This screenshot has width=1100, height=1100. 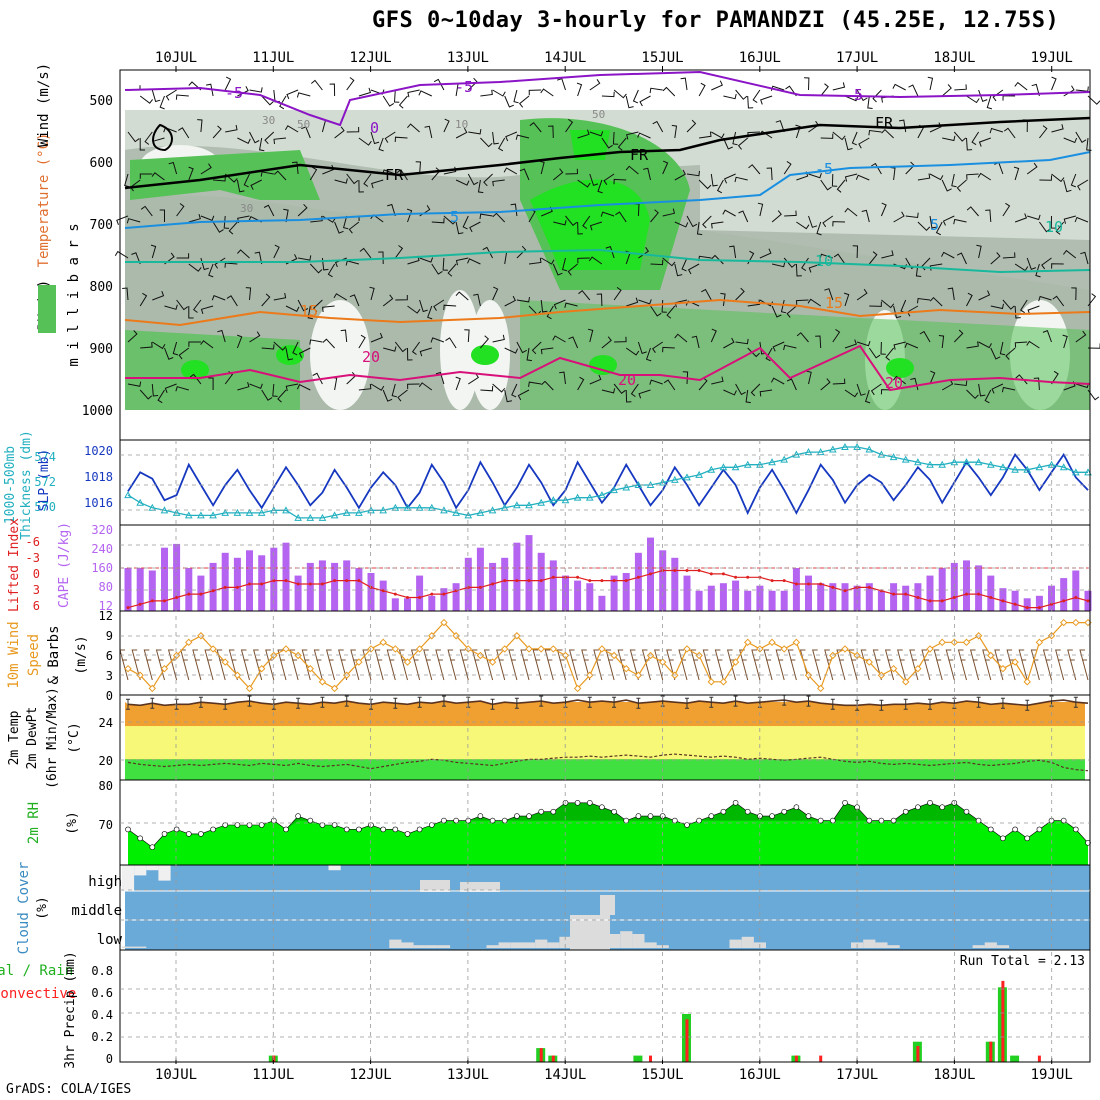 I want to click on contour-label: 10, so click(x=1054, y=227).